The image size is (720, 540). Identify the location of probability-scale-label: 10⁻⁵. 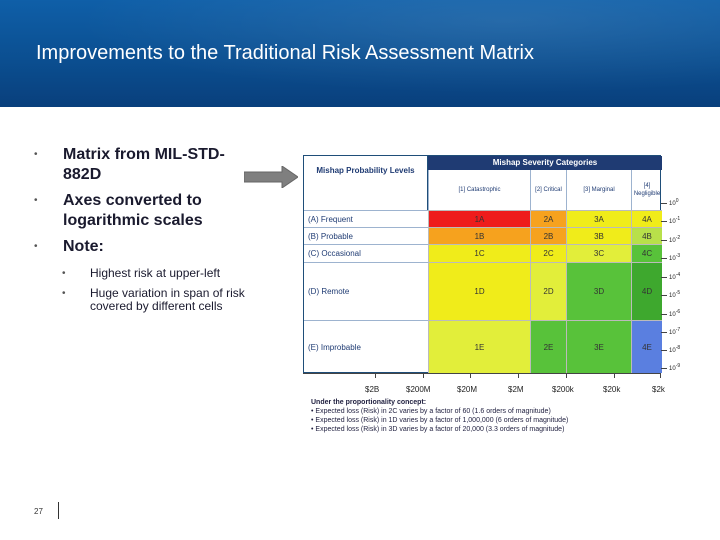
(675, 294).